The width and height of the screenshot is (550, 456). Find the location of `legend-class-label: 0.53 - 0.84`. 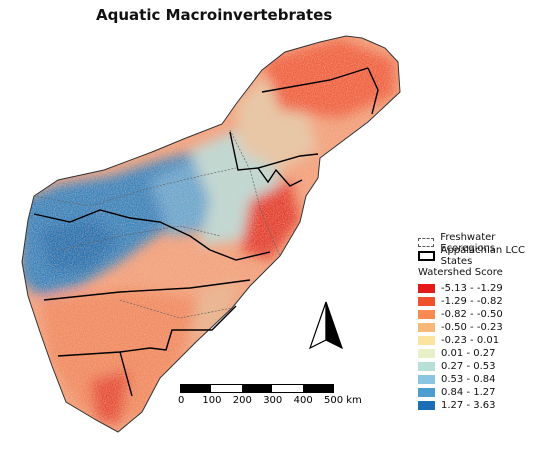

legend-class-label: 0.53 - 0.84 is located at coordinates (468, 379).